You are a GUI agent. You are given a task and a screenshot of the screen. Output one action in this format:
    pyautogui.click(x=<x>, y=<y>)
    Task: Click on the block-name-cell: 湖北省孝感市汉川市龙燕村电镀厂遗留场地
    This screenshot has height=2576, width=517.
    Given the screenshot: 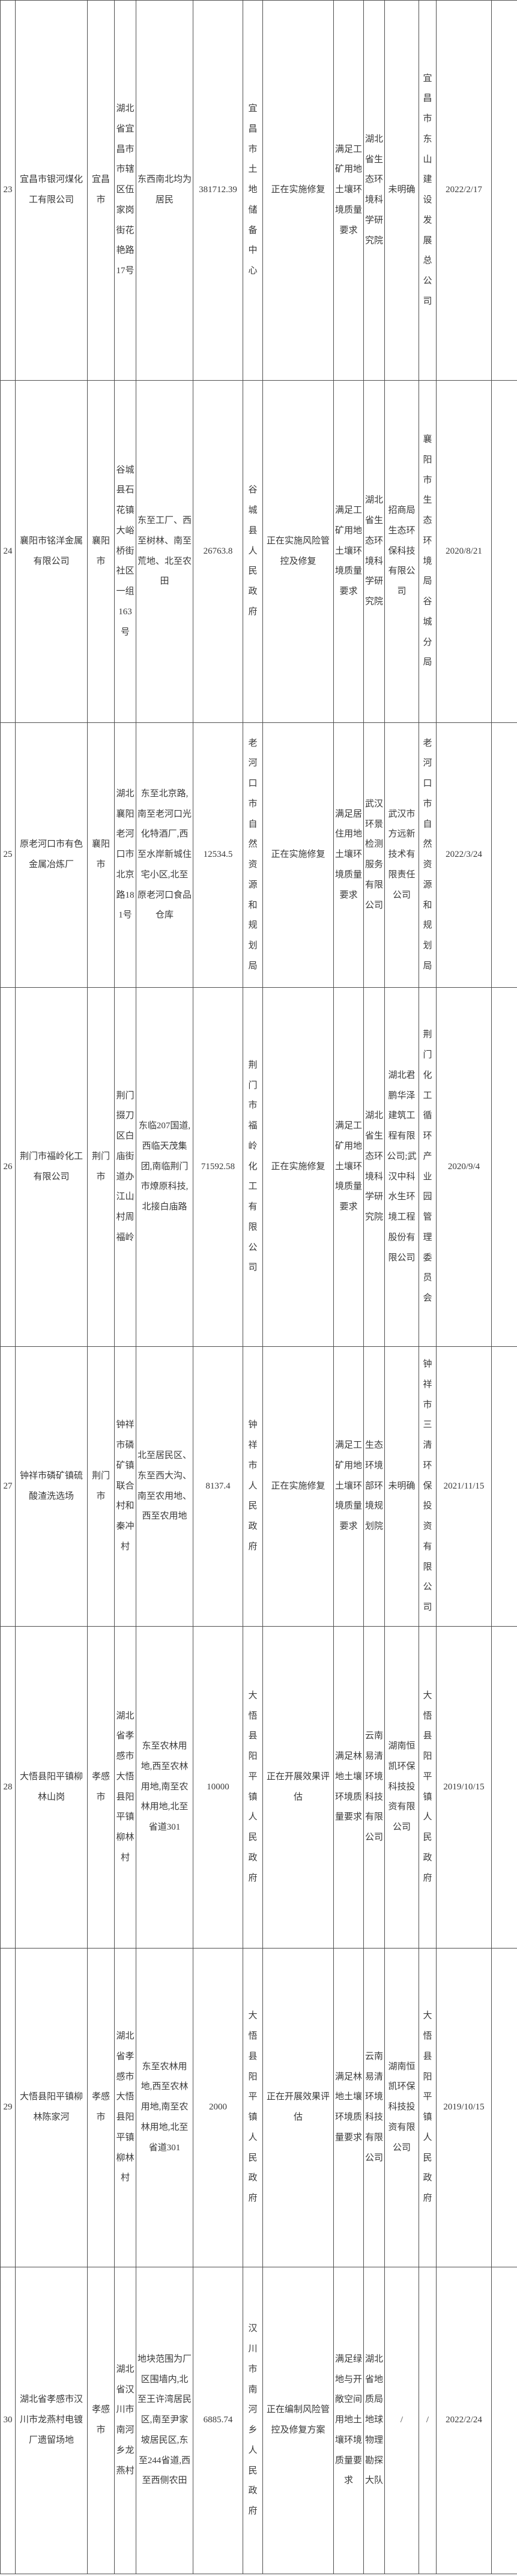 What is the action you would take?
    pyautogui.click(x=51, y=2420)
    